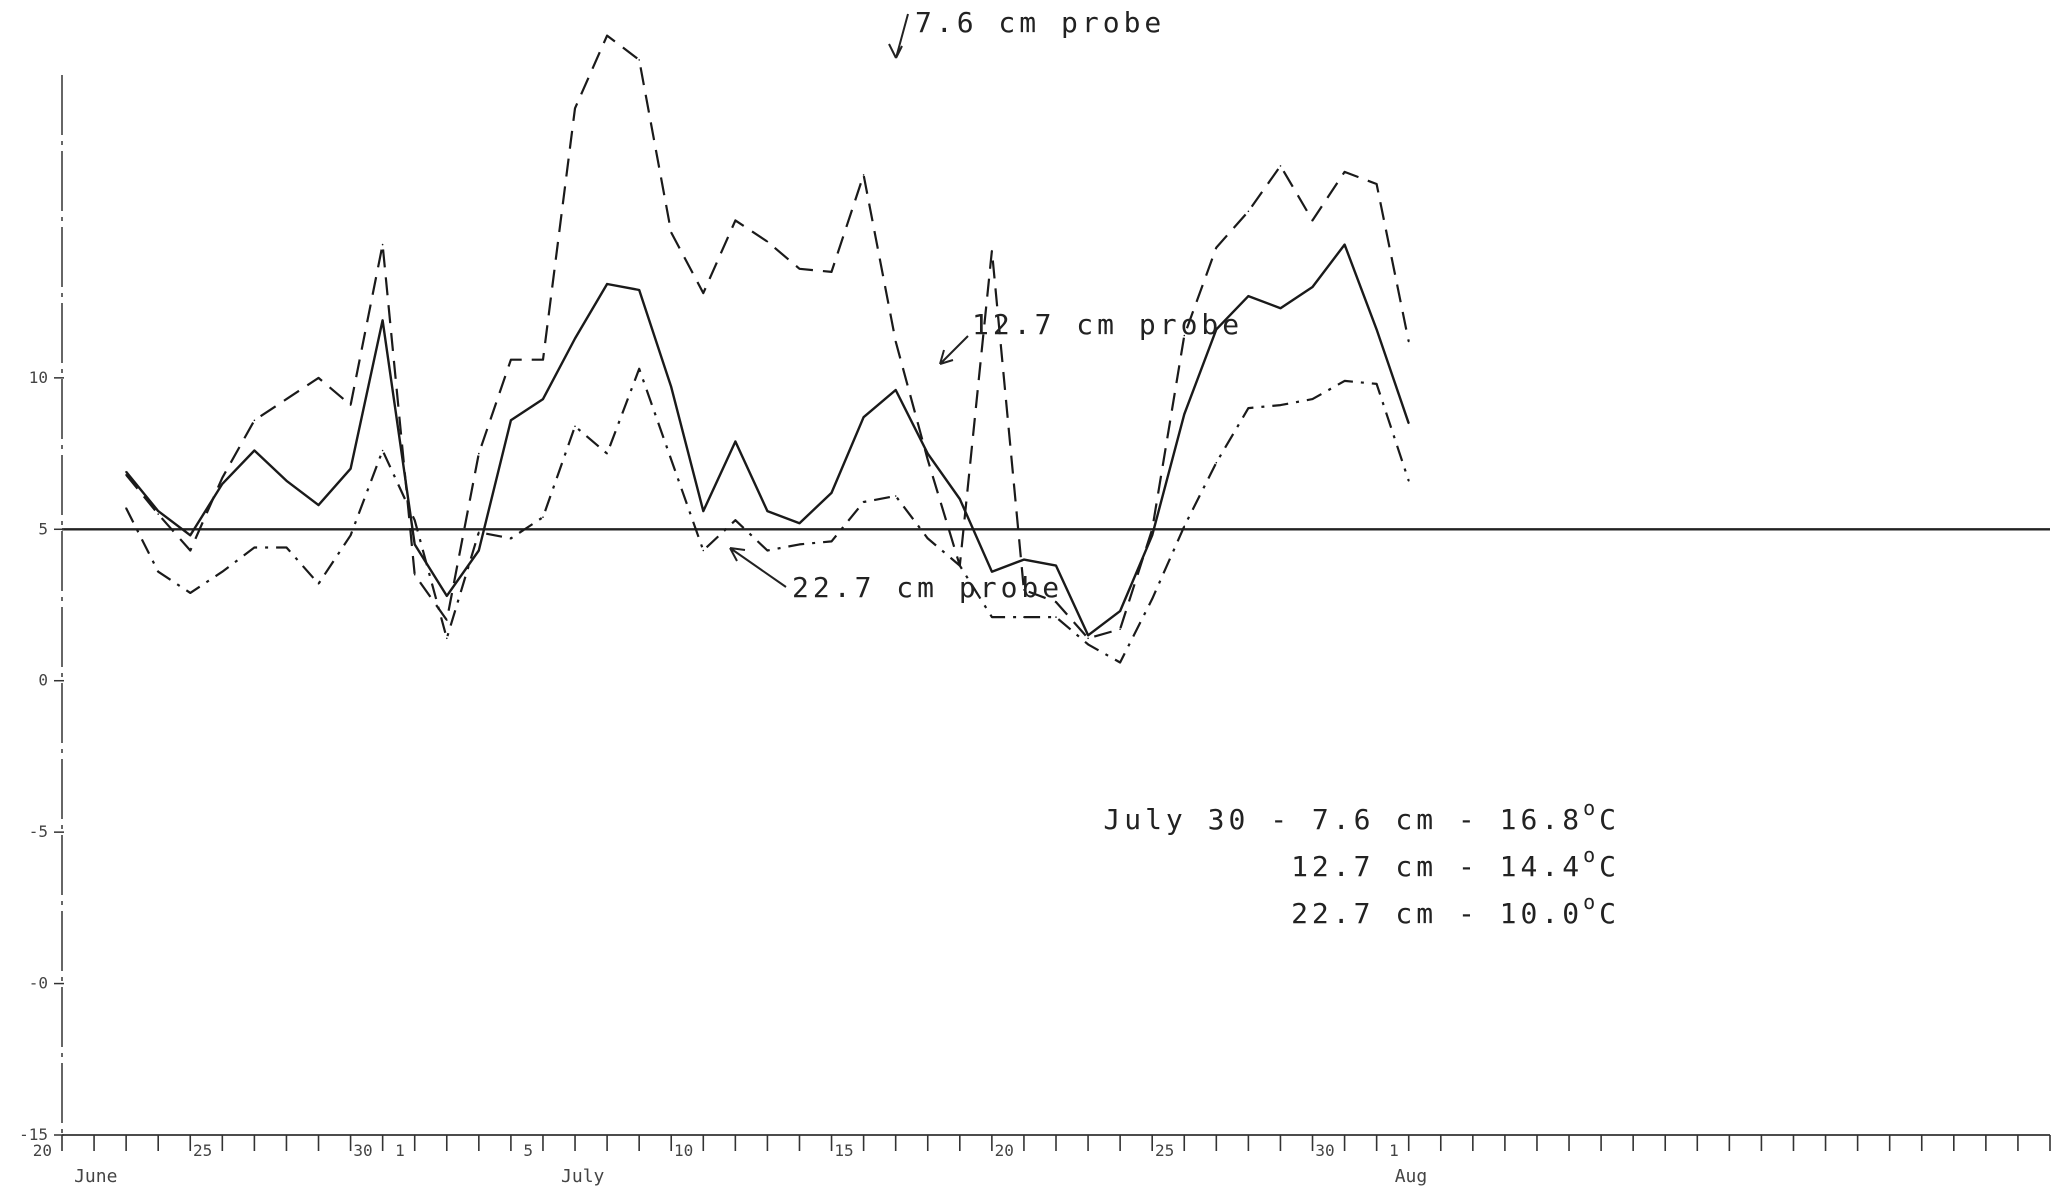  I want to click on note-line-3-text: 22.7 cm - 10.0, so click(1437, 913).